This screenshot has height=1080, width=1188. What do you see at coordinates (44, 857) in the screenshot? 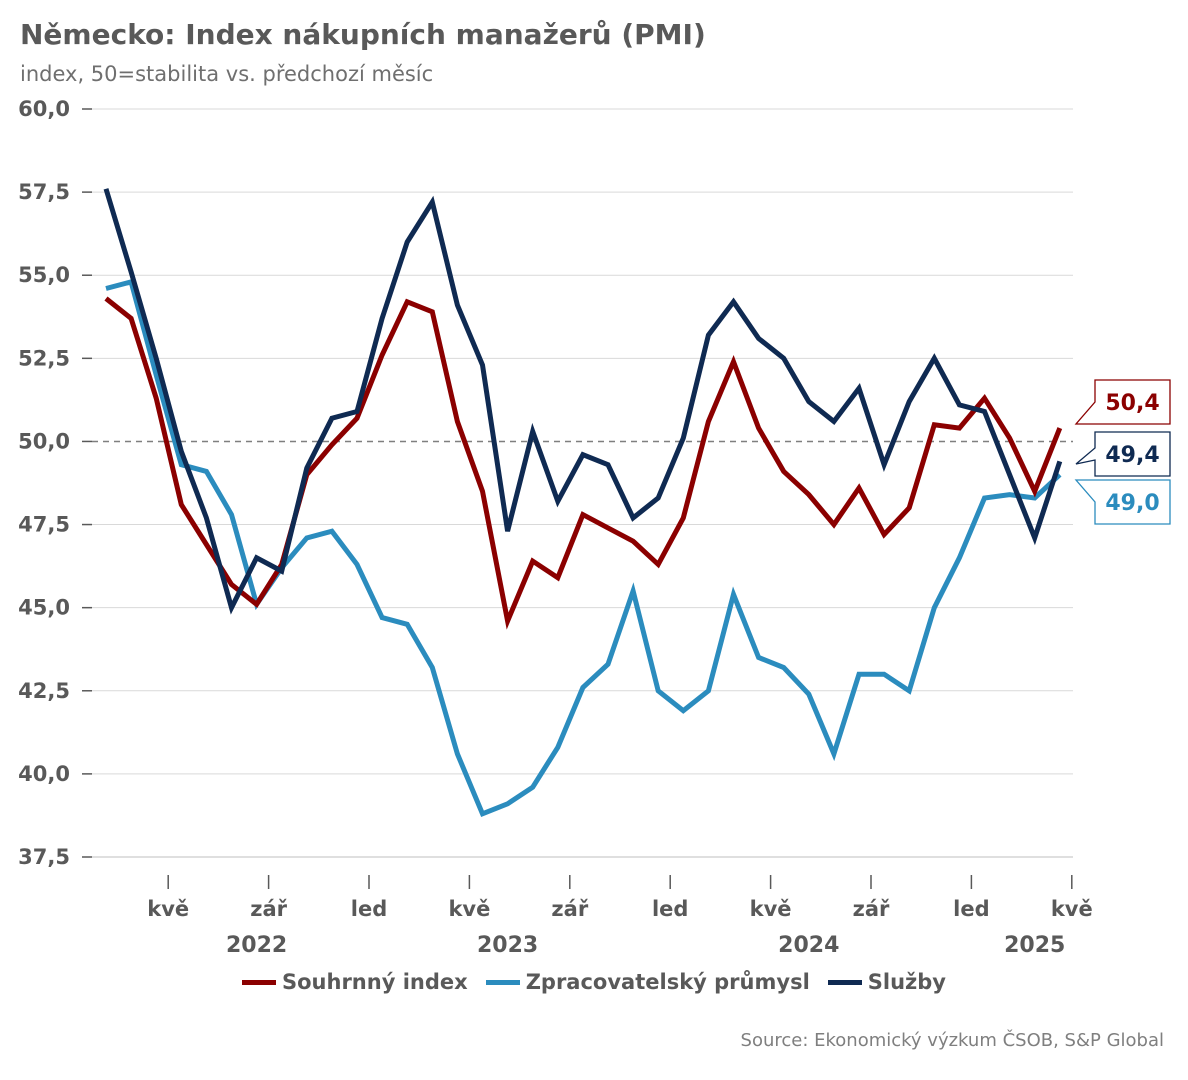
I see `y-tick-label: 37,5` at bounding box center [44, 857].